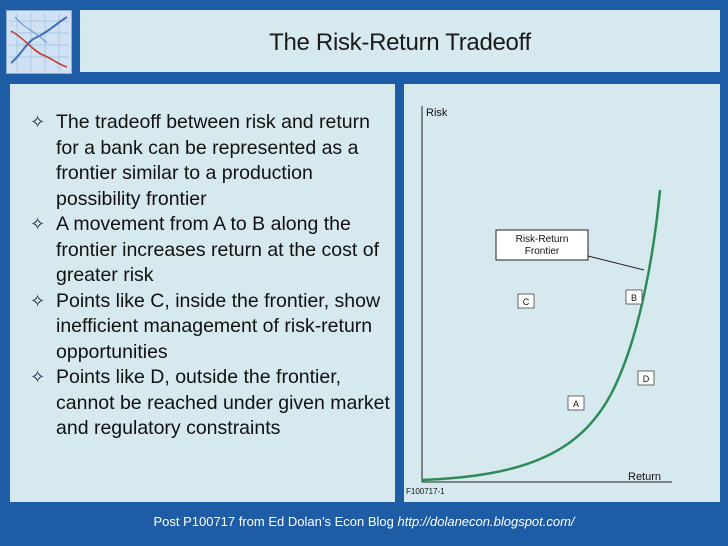 Image resolution: width=728 pixels, height=546 pixels. Describe the element at coordinates (425, 491) in the screenshot. I see `figure-id: F100717-1` at that location.